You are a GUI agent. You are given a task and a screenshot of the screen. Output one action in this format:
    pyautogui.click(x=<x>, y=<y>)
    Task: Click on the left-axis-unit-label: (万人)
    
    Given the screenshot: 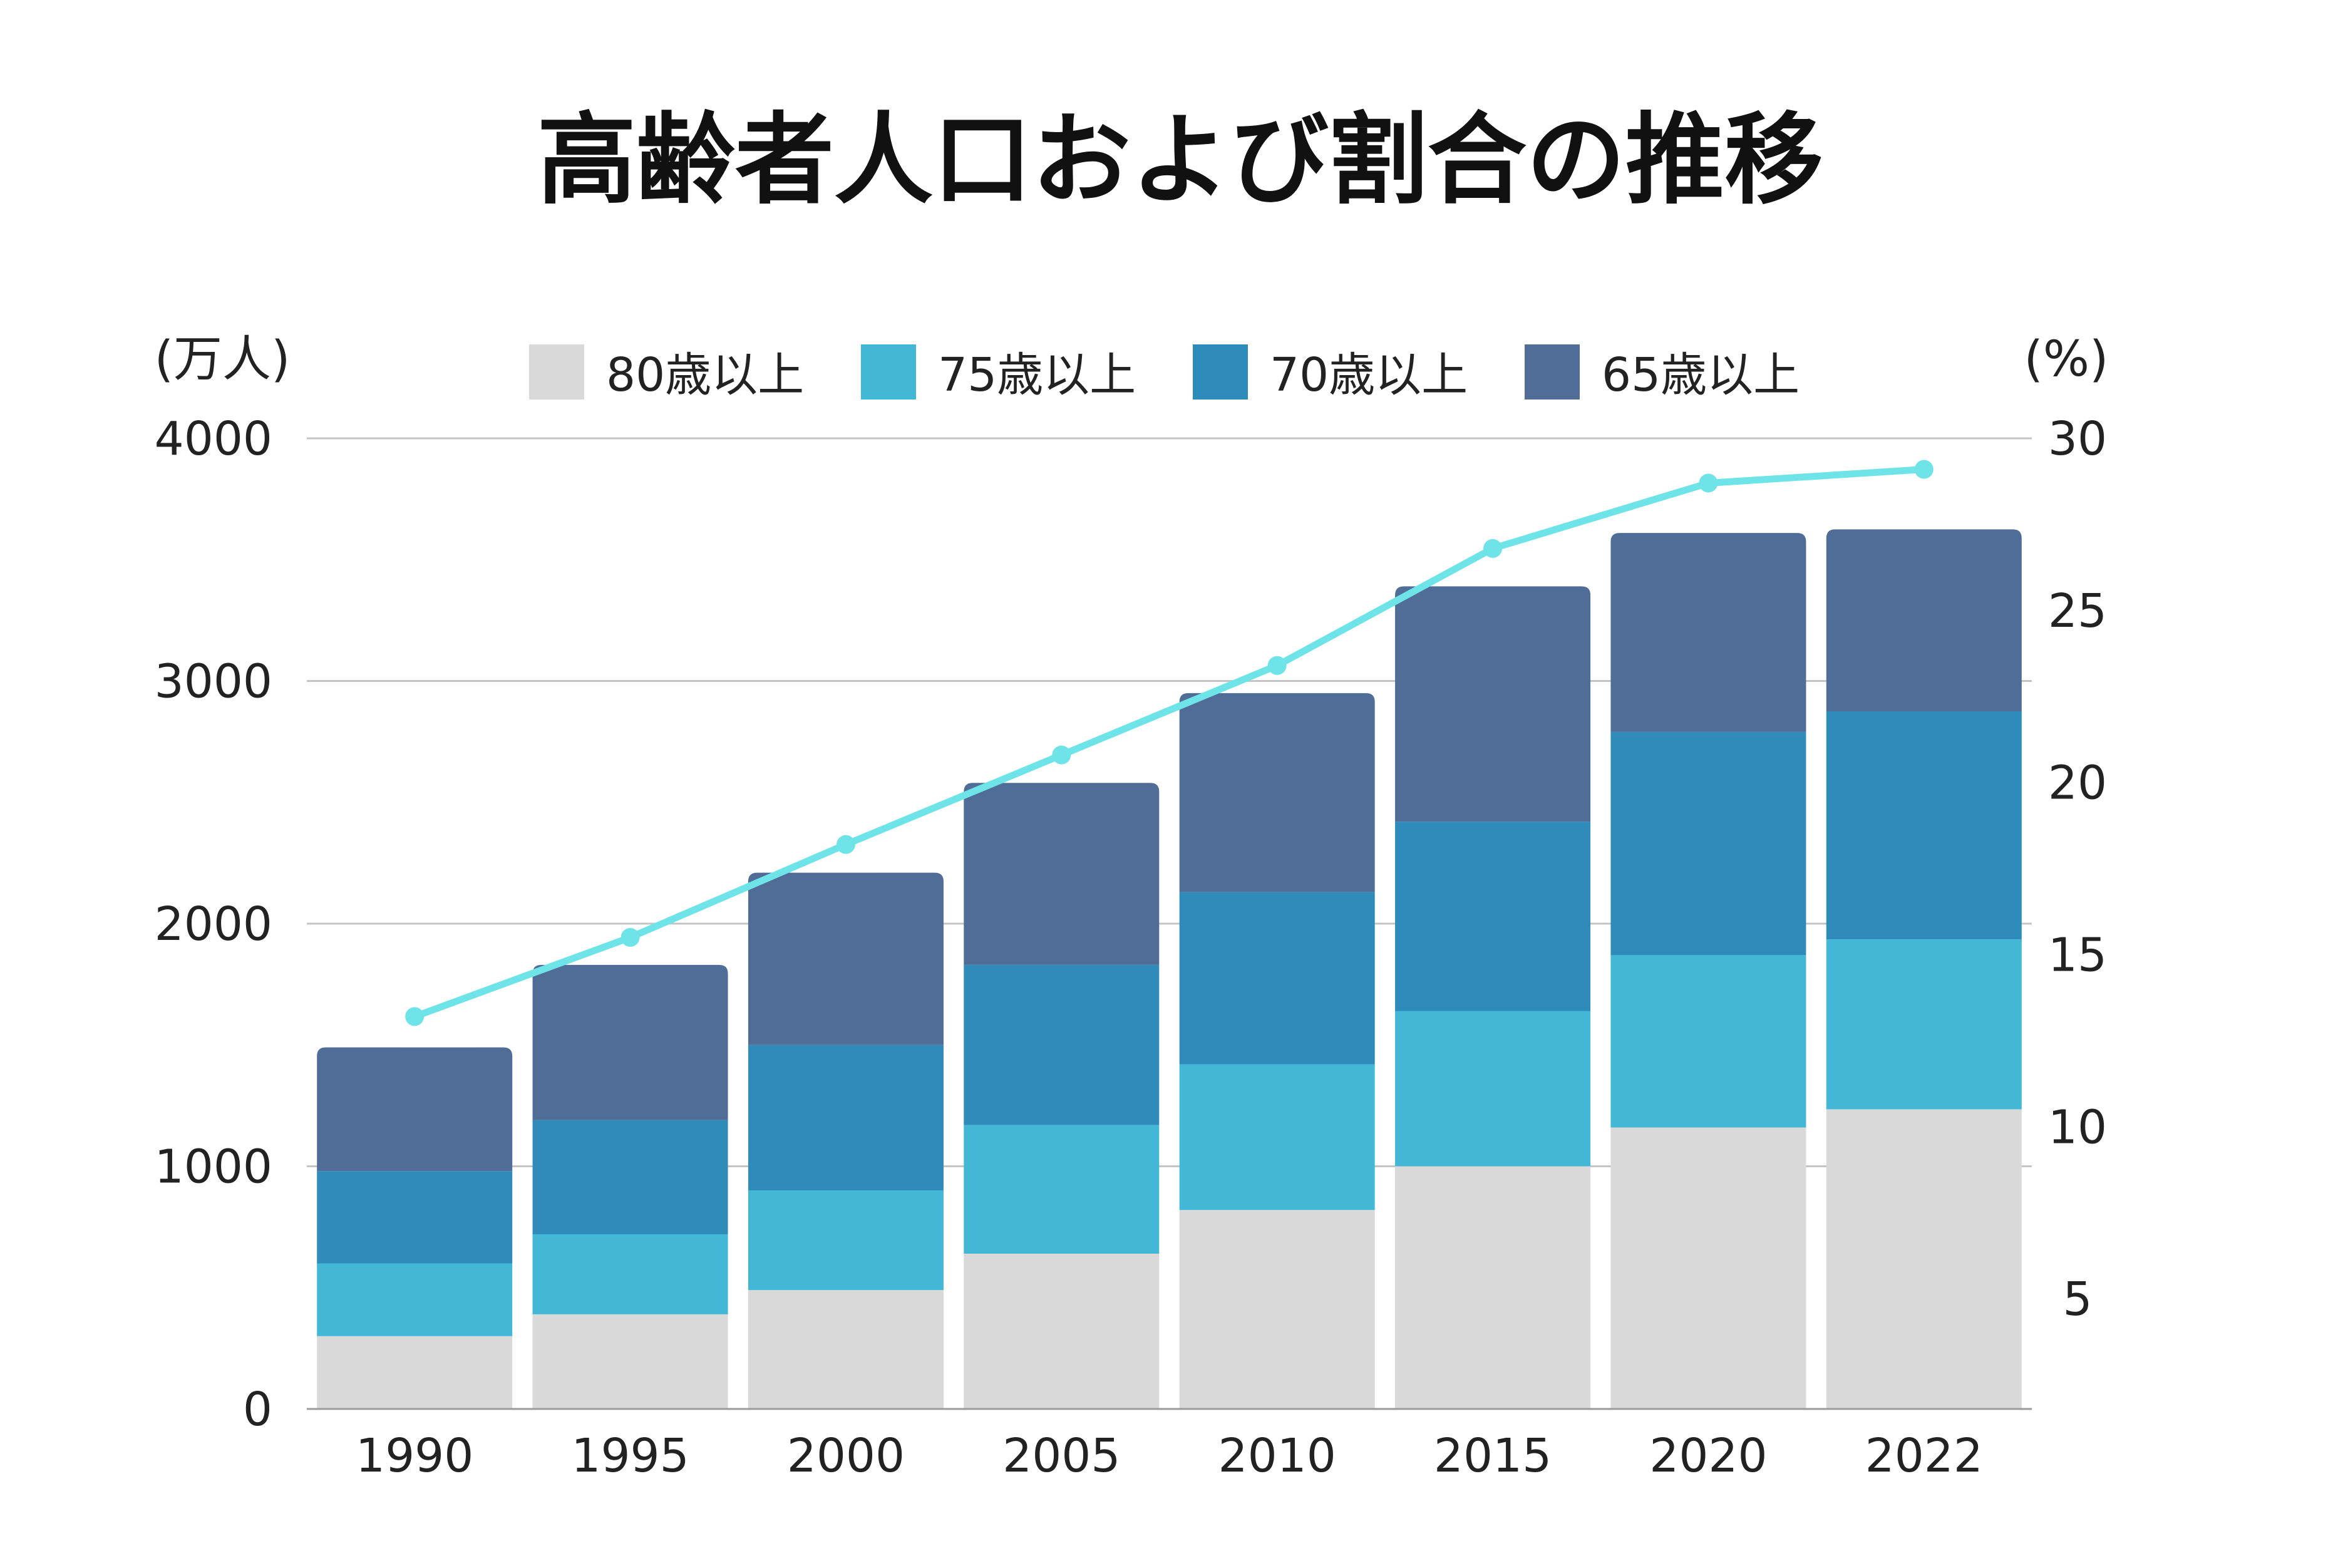 What is the action you would take?
    pyautogui.click(x=223, y=359)
    